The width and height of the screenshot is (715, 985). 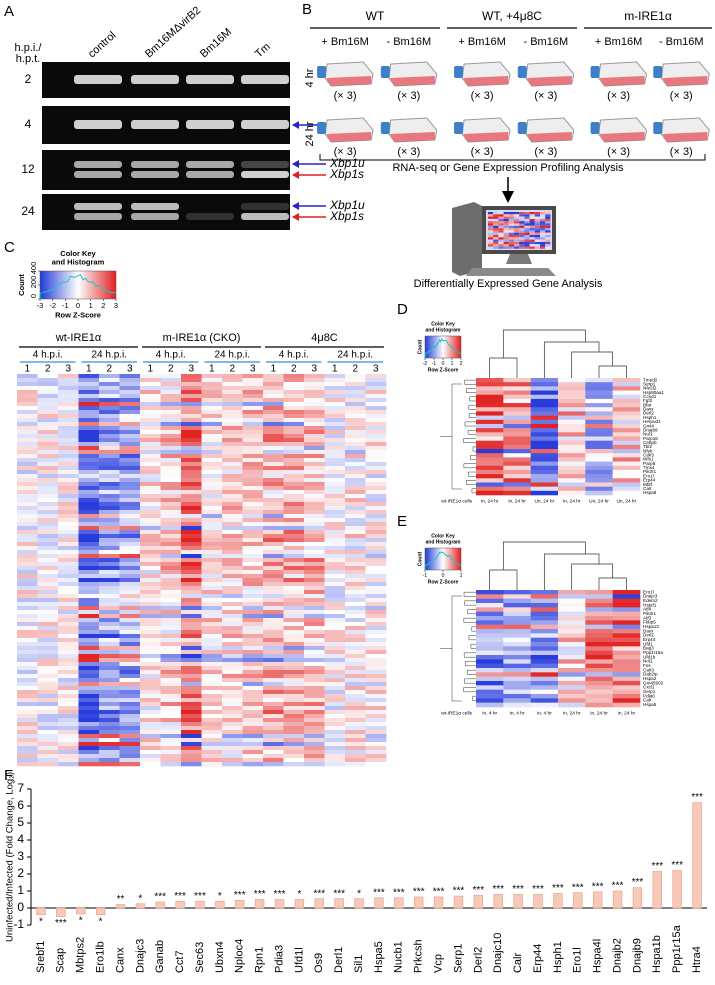 I want to click on panel-label: C, so click(x=9, y=247).